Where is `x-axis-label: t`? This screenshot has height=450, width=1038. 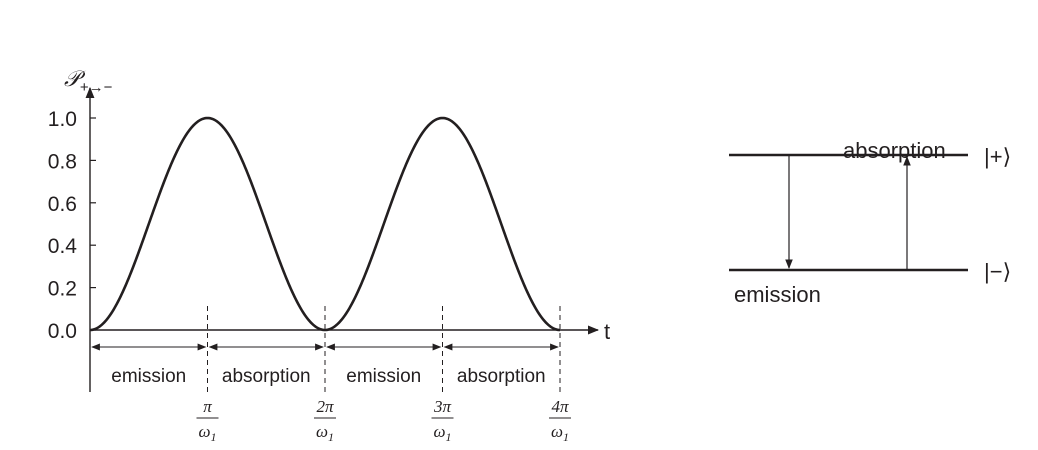 x-axis-label: t is located at coordinates (607, 331).